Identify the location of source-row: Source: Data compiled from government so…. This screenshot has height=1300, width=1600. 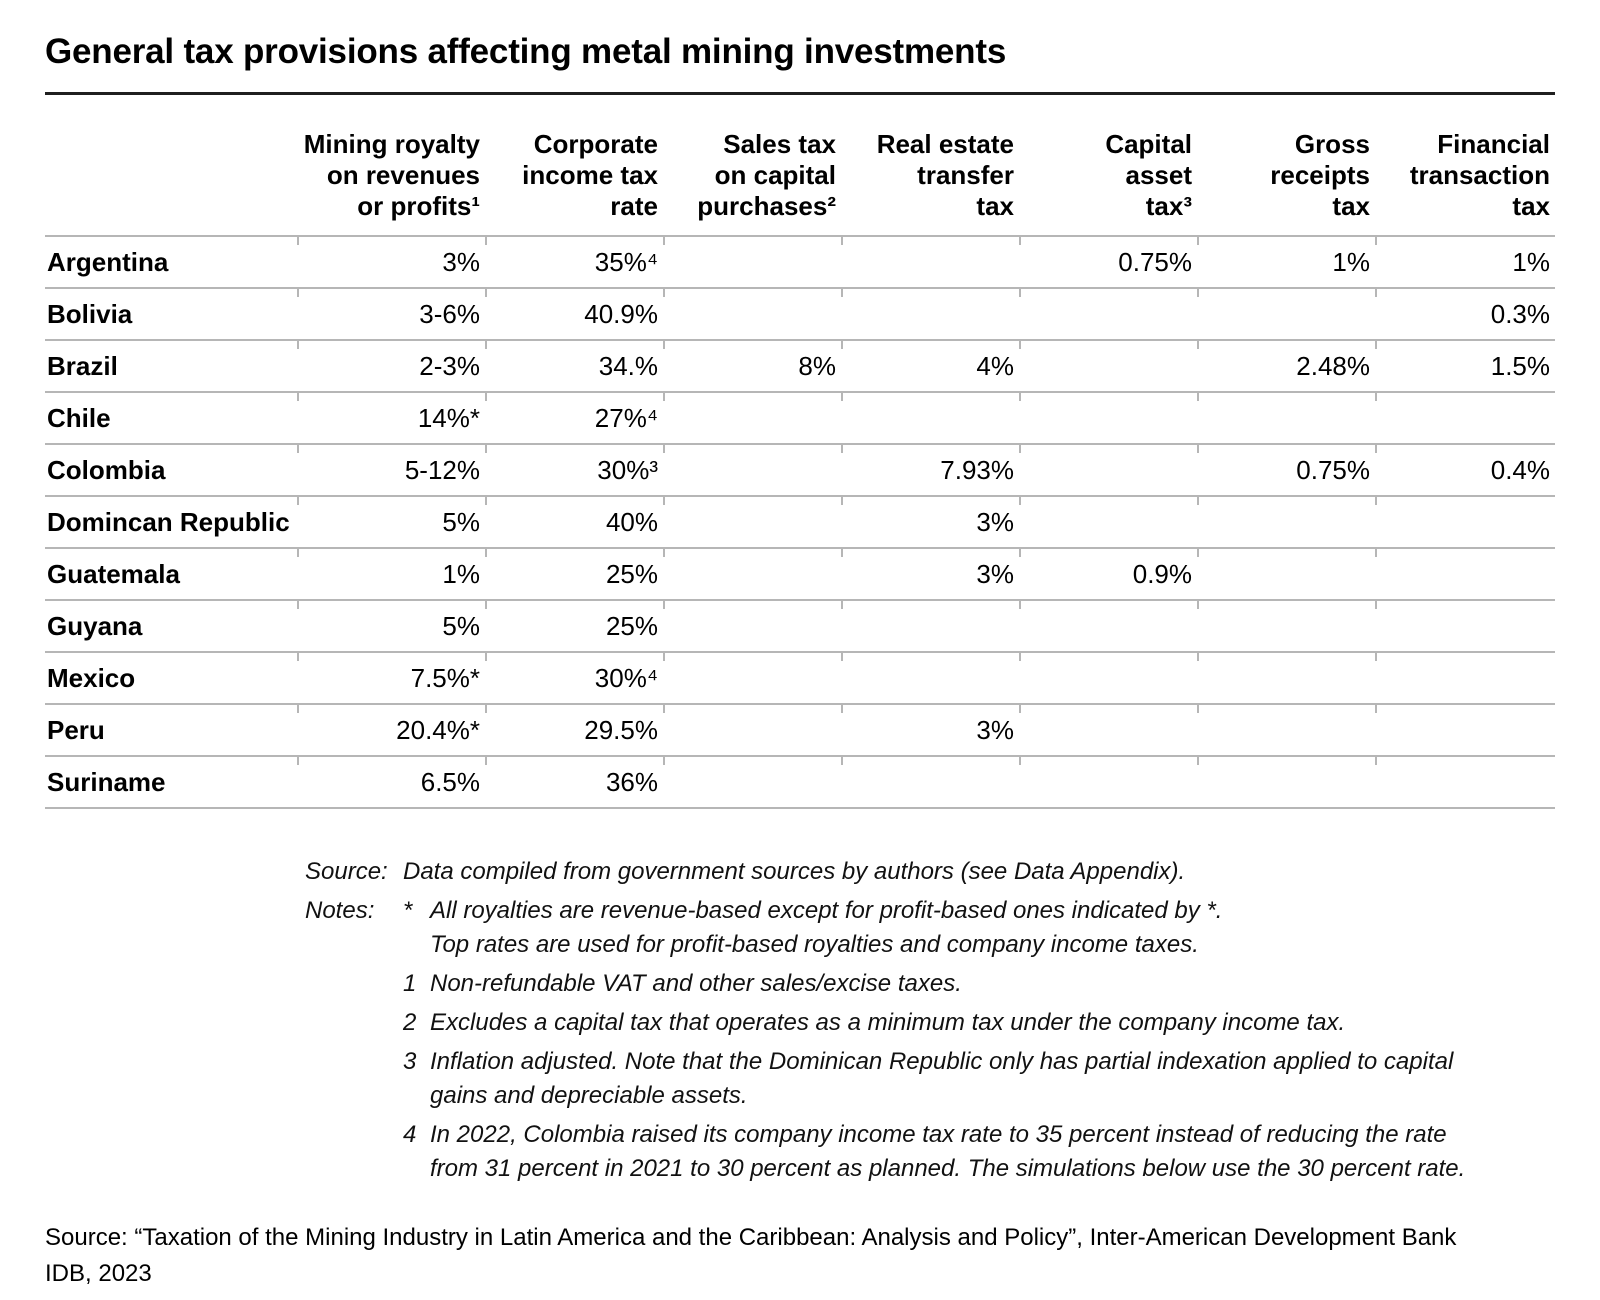
(930, 872).